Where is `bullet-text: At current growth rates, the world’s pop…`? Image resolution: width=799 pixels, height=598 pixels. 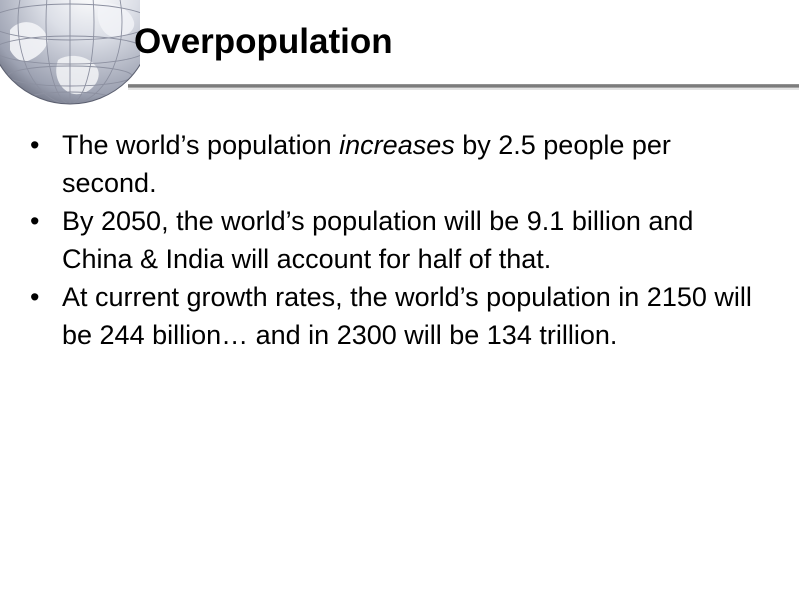
bullet-text: At current growth rates, the world’s pop… is located at coordinates (407, 316).